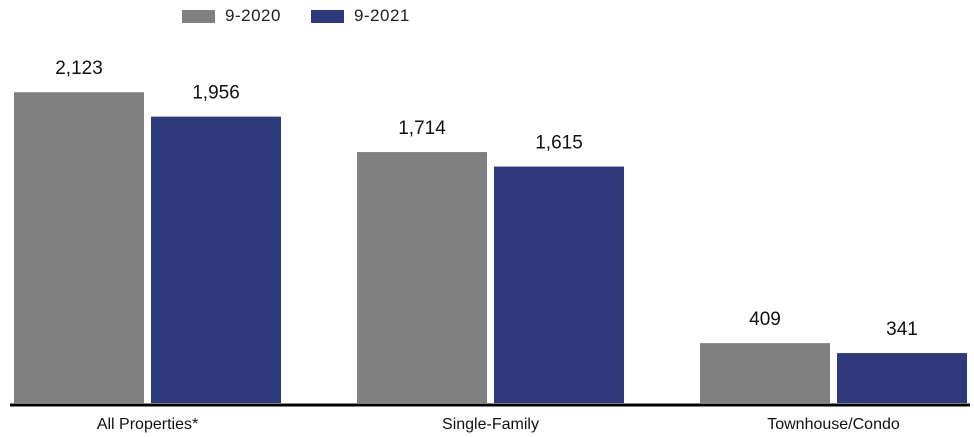 This screenshot has height=437, width=974. What do you see at coordinates (216, 93) in the screenshot?
I see `data-label-0-1: 1,956` at bounding box center [216, 93].